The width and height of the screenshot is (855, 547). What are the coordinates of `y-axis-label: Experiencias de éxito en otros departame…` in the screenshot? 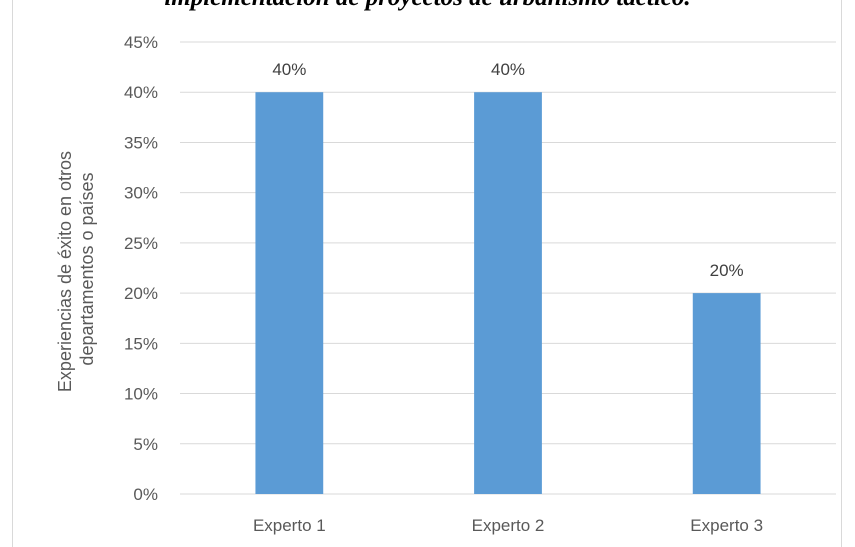 It's located at (76, 269).